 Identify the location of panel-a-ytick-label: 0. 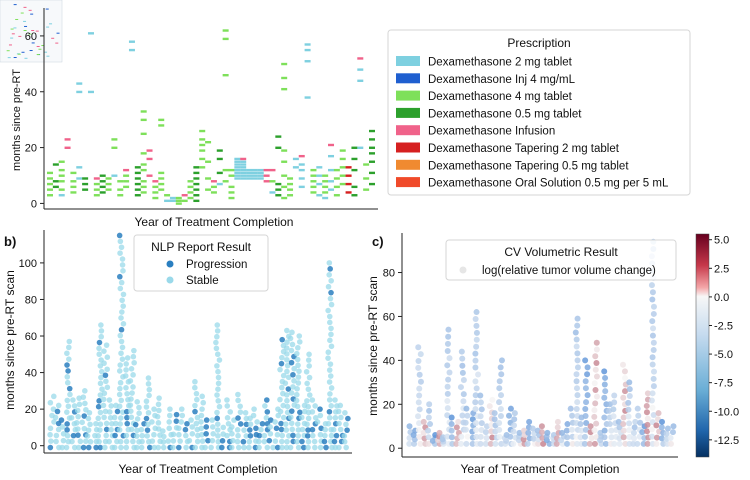
(34, 204).